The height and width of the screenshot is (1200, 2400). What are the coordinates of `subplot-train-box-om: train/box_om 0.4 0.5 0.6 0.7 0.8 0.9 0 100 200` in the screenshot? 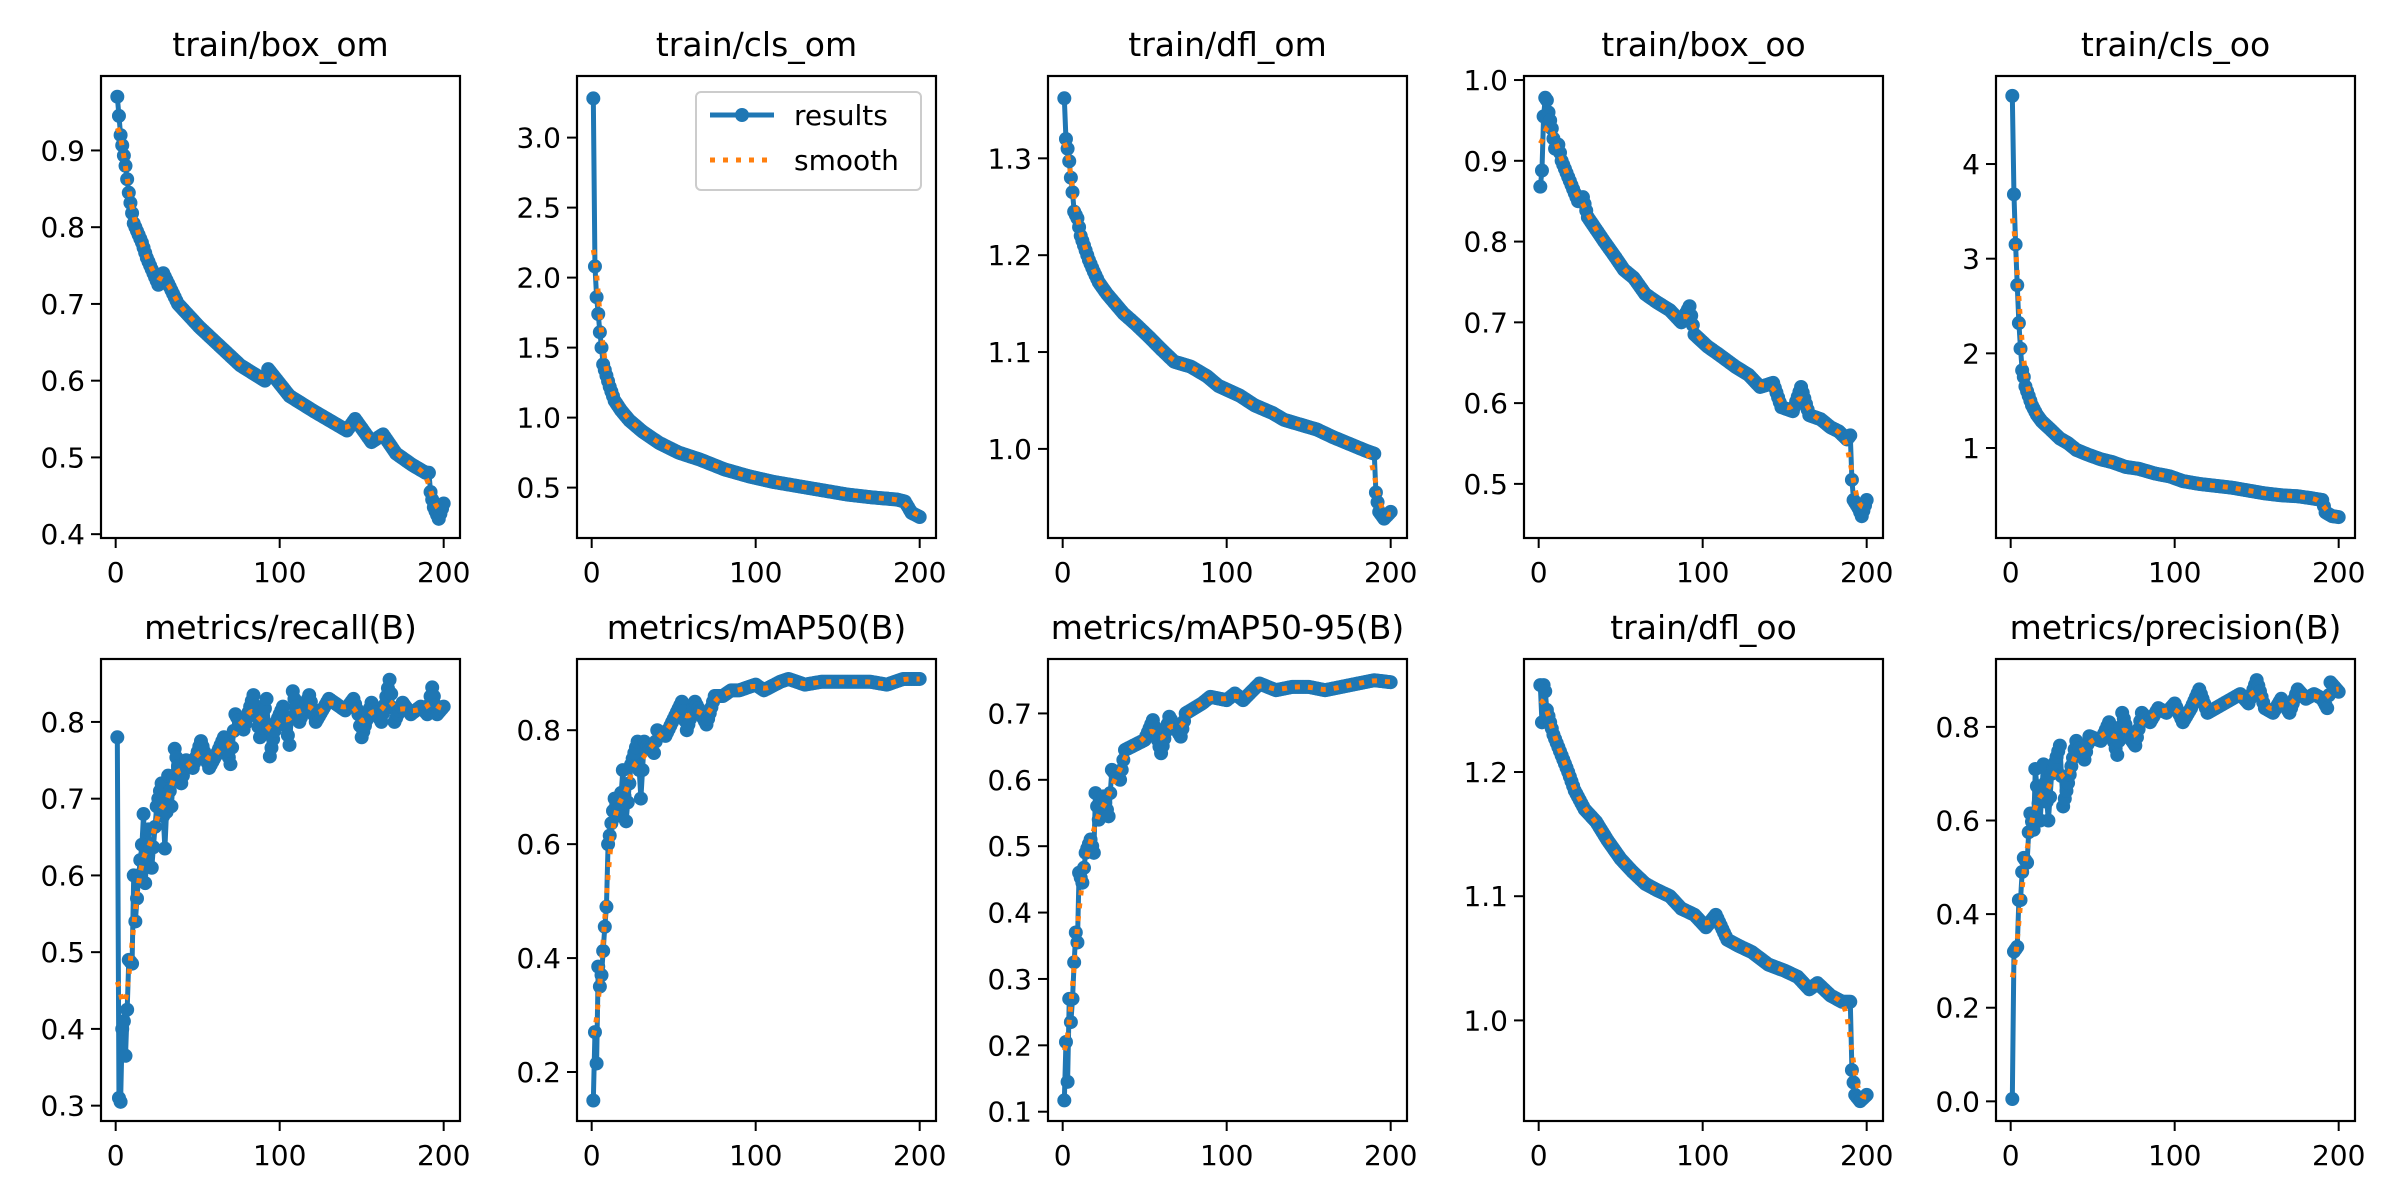 It's located at (255, 307).